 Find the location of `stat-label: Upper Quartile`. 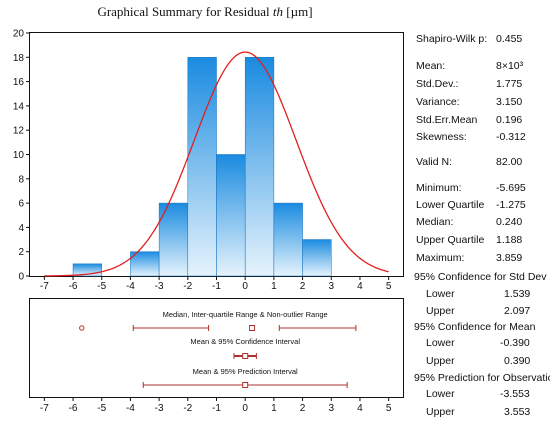

stat-label: Upper Quartile is located at coordinates (450, 240).